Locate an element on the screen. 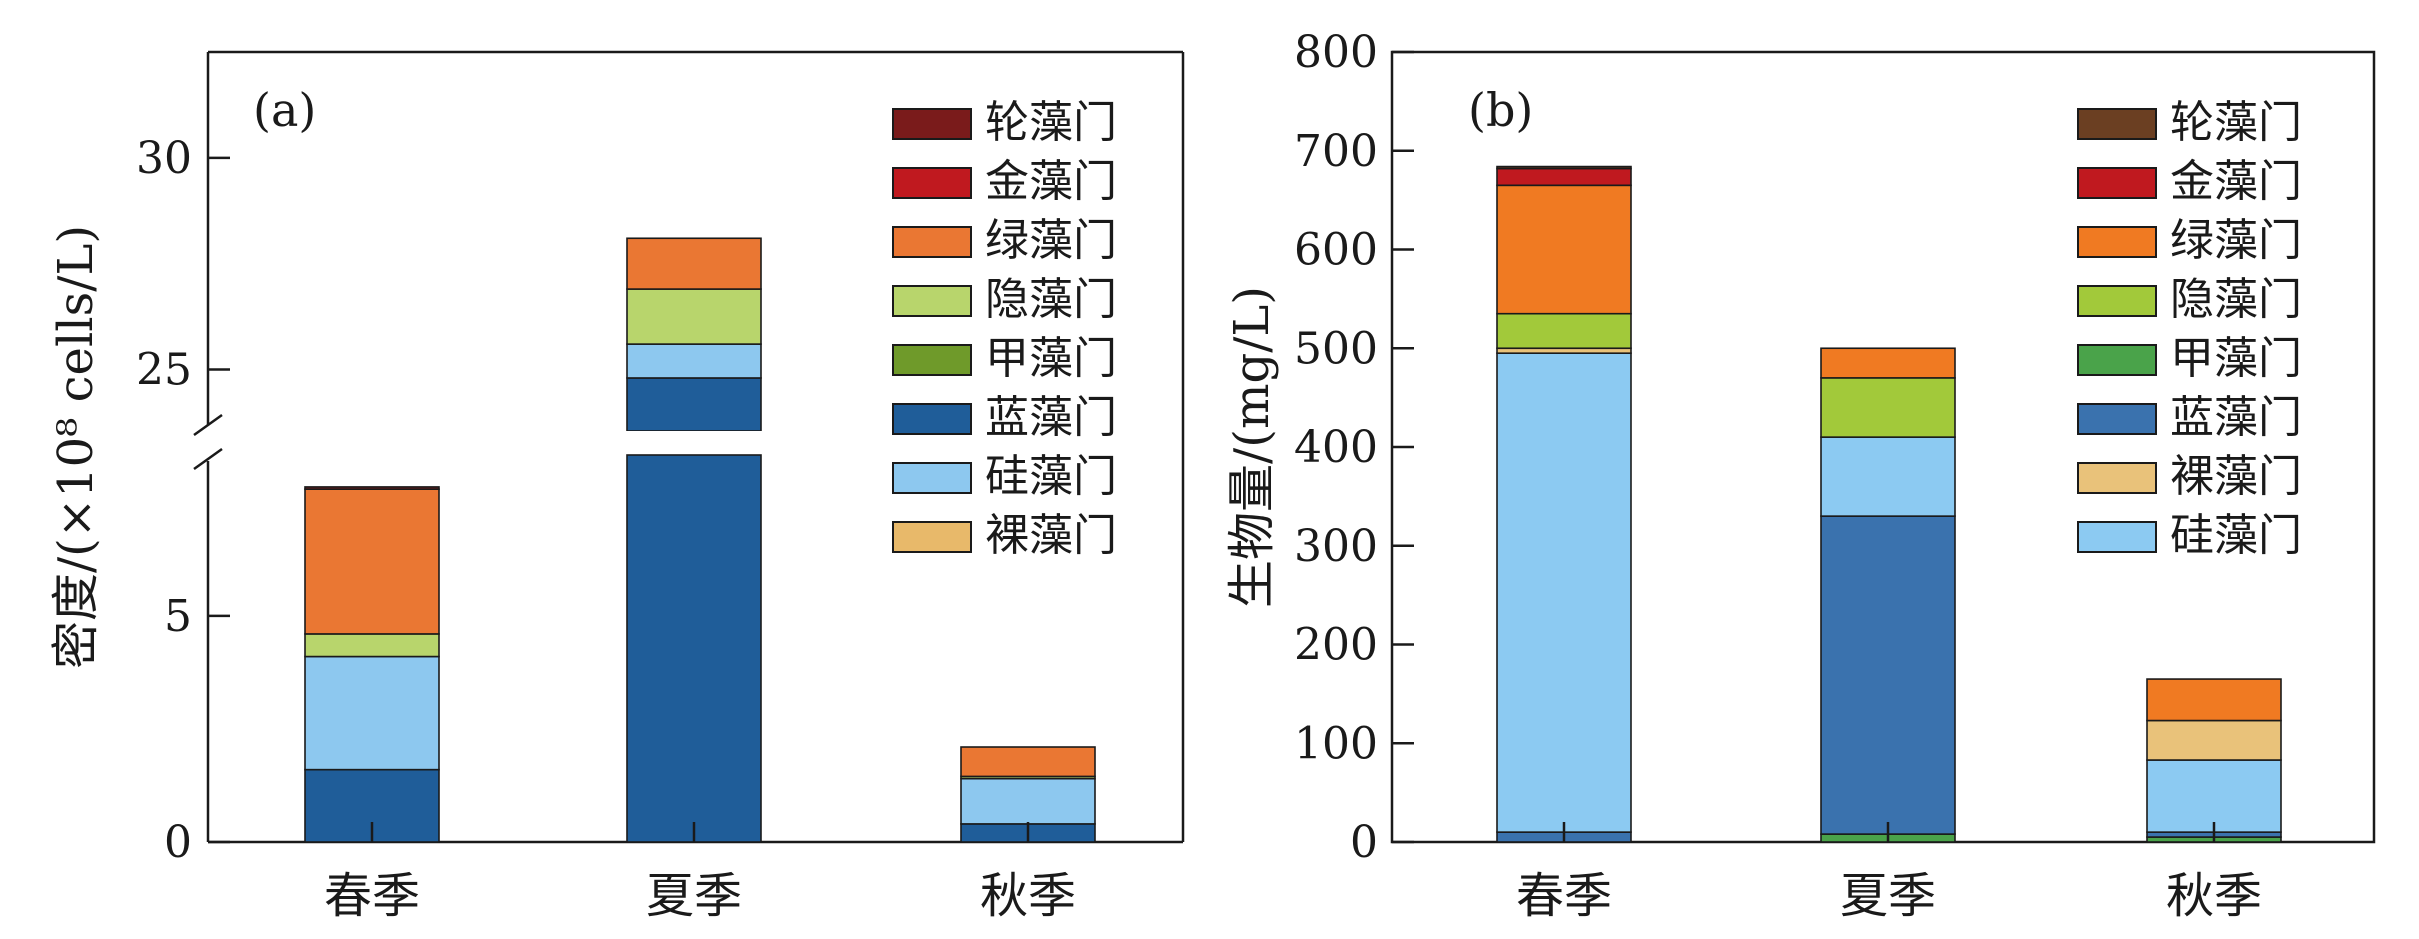 This screenshot has height=939, width=2419. y-tick-label: 400 is located at coordinates (1336, 447).